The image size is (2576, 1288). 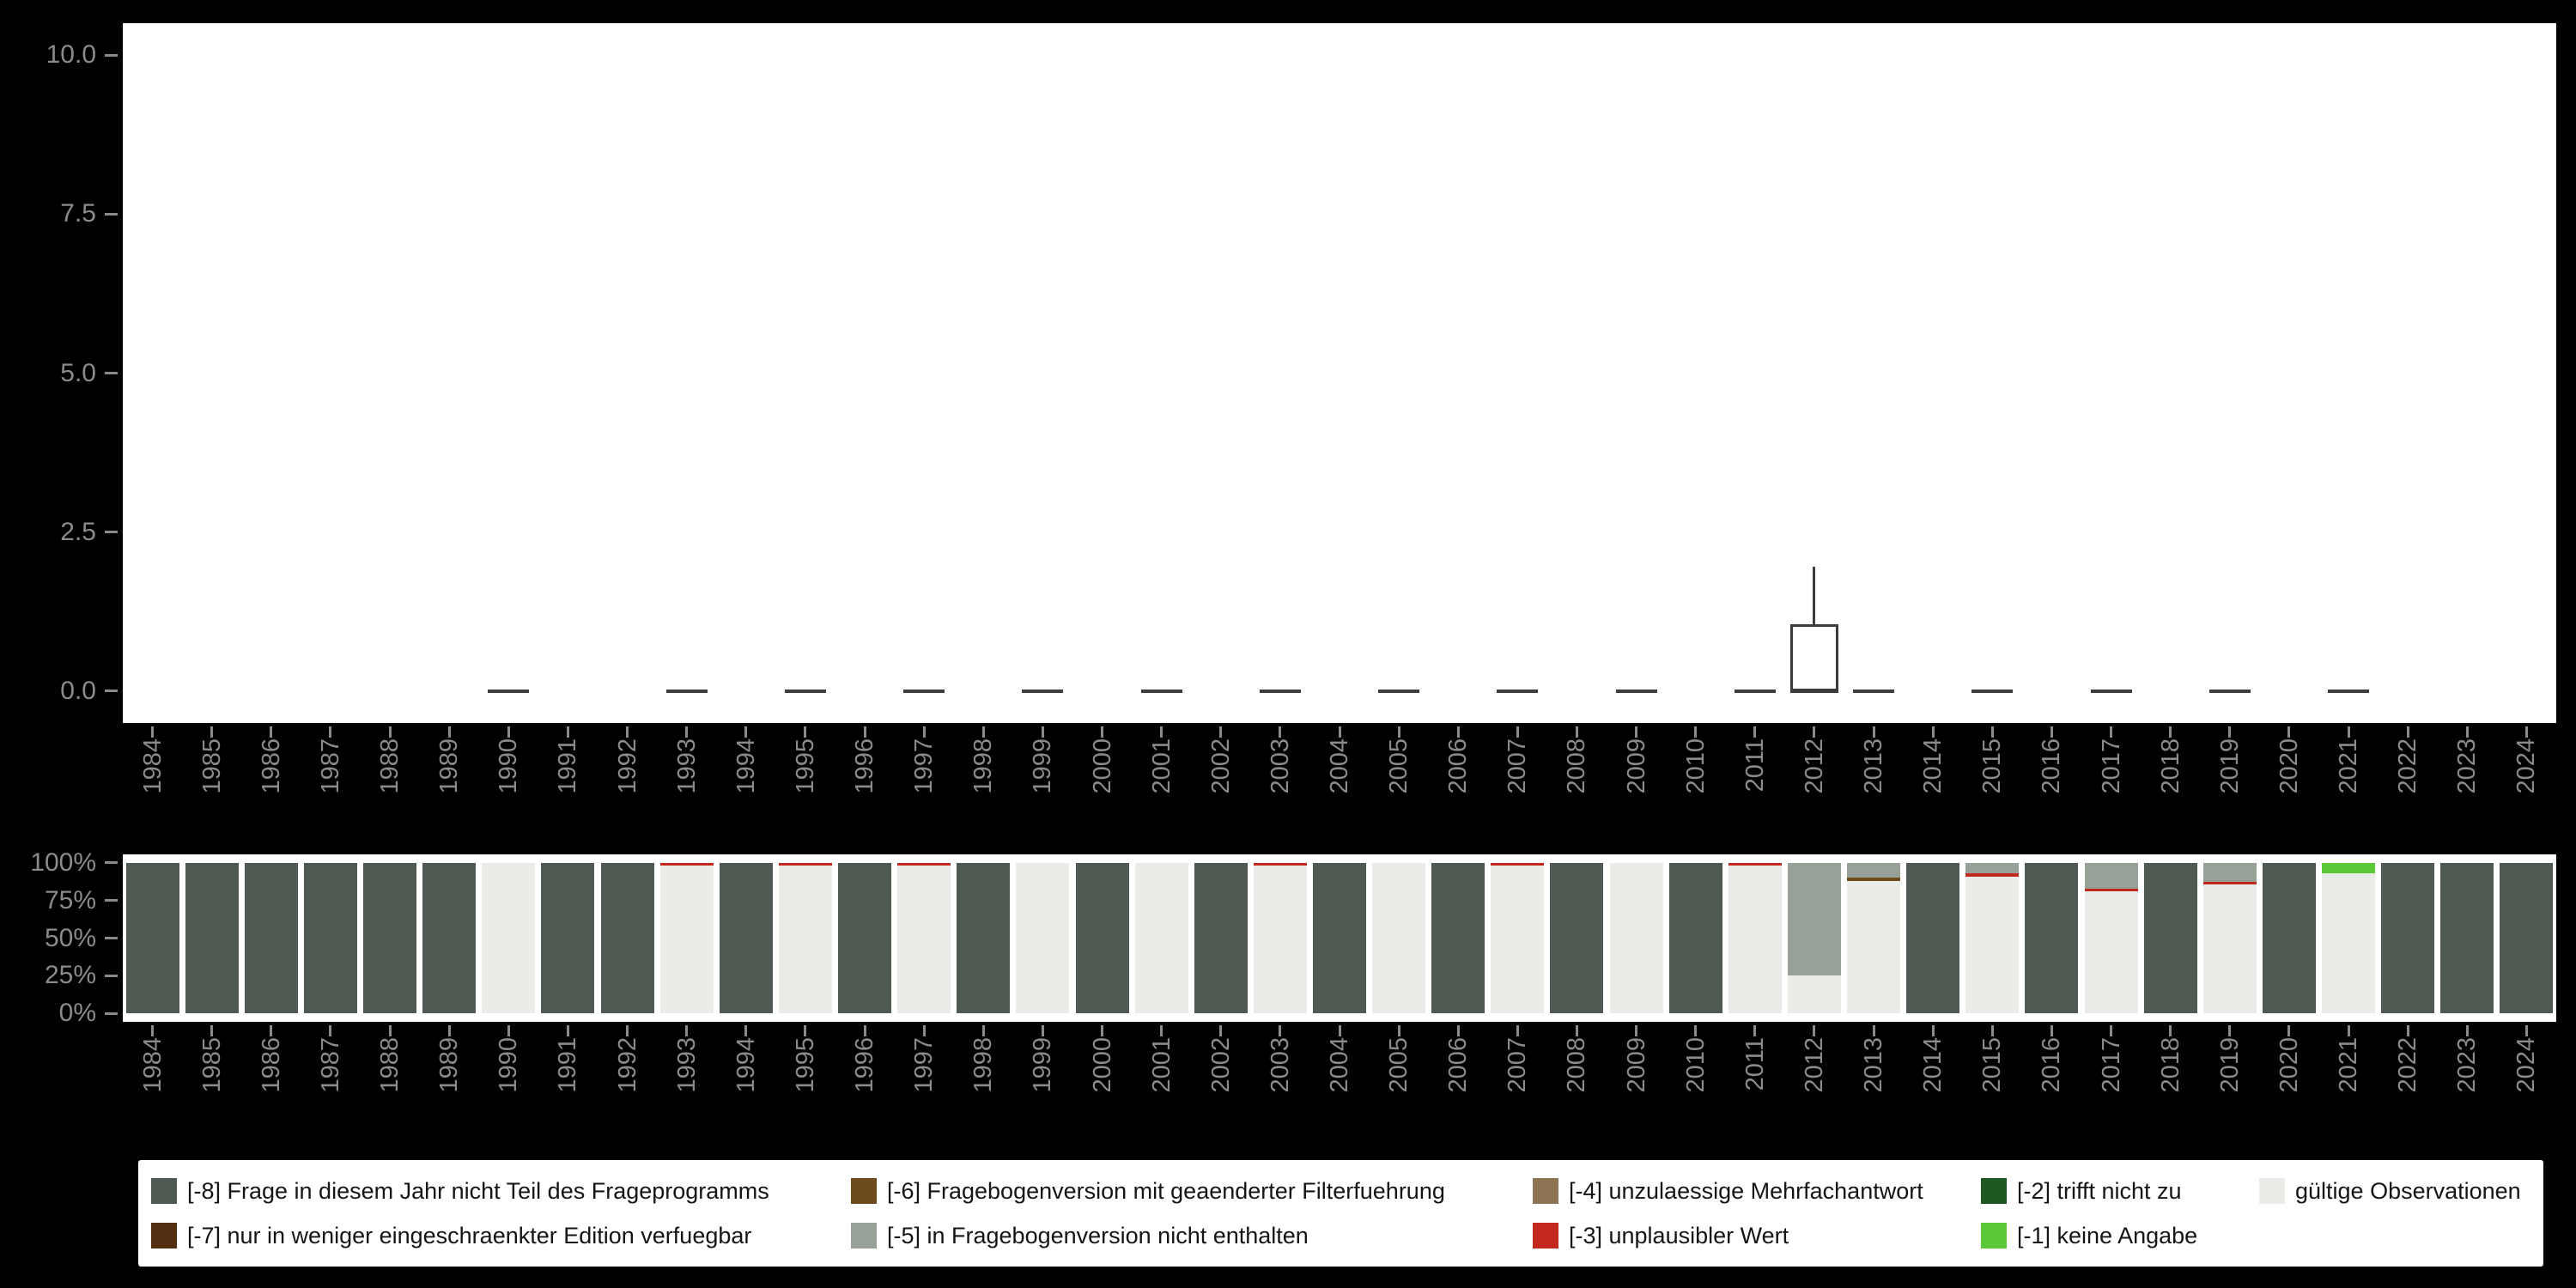 I want to click on boxplot-x-tick-label: 1990, so click(x=509, y=766).